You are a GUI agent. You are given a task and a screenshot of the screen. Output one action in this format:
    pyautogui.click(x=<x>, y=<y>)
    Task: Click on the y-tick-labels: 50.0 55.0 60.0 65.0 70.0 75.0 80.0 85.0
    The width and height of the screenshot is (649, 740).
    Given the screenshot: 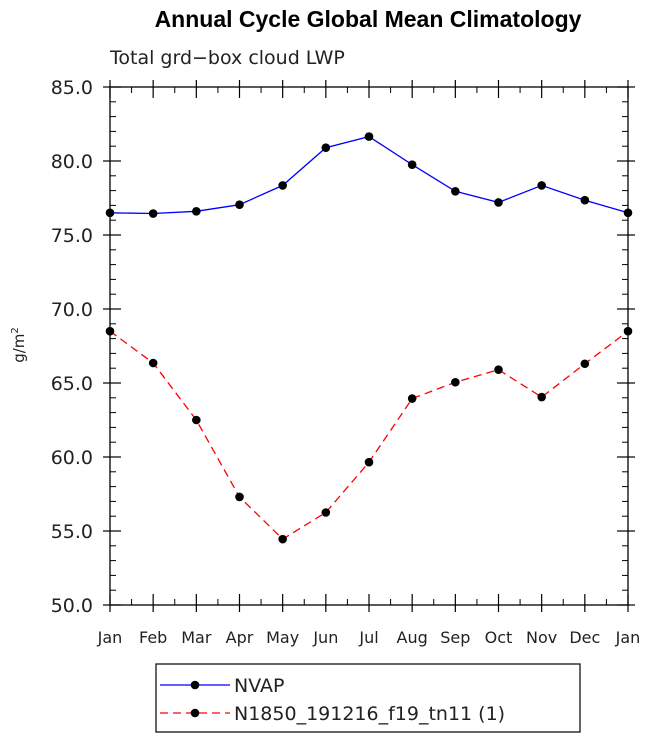 What is the action you would take?
    pyautogui.click(x=72, y=347)
    